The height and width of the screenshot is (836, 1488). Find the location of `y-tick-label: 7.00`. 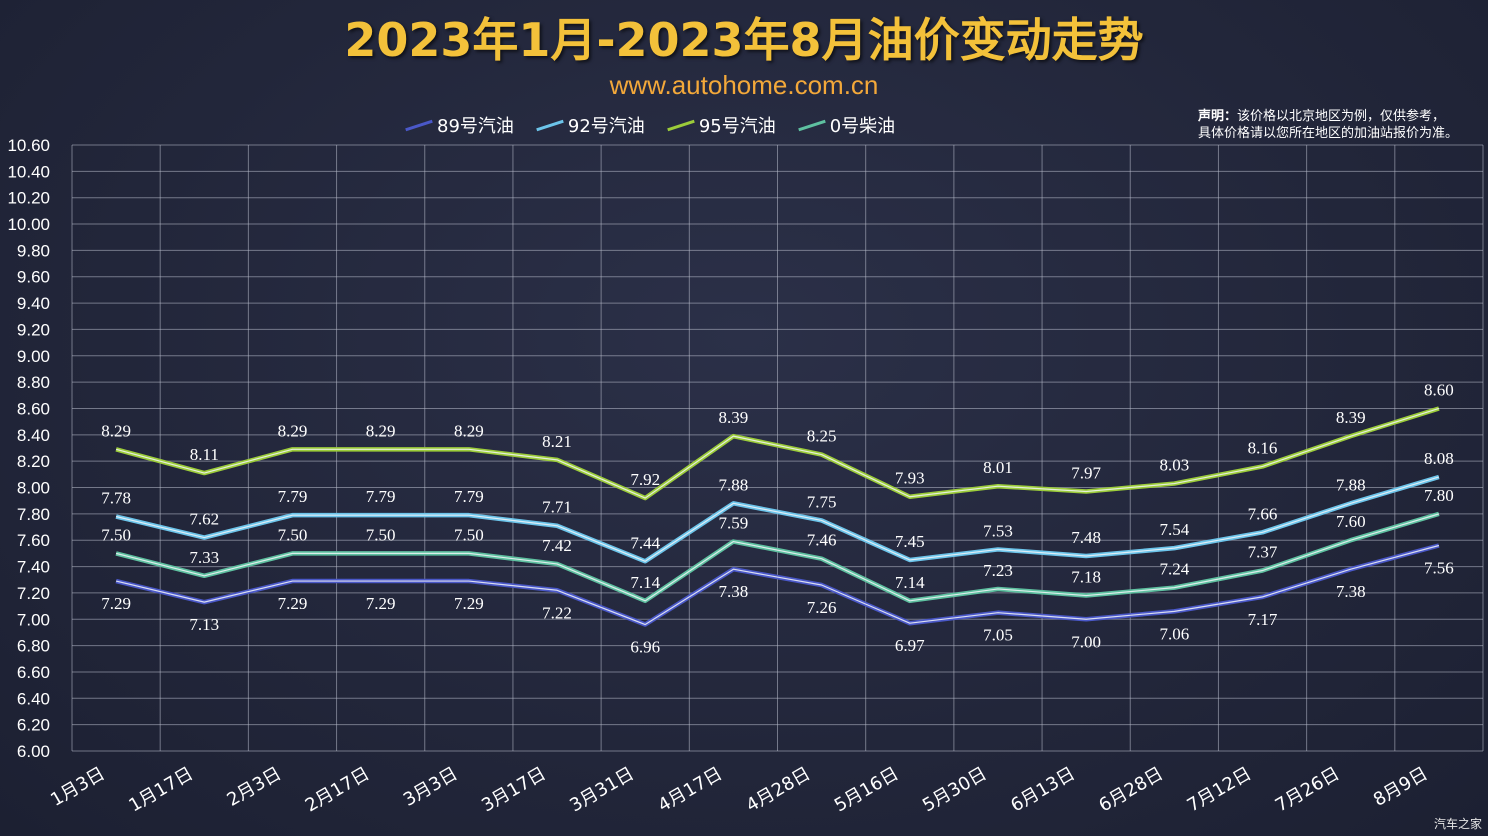

y-tick-label: 7.00 is located at coordinates (33, 619).